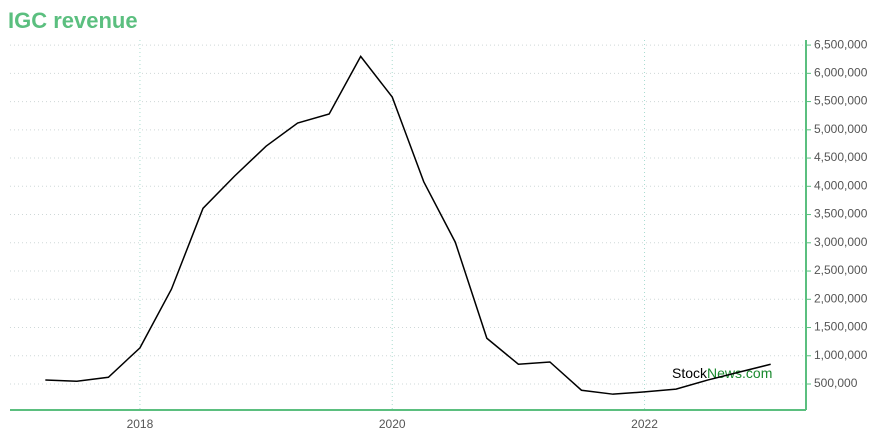 The image size is (880, 440). I want to click on y-tick-label: 6,500,000, so click(841, 44).